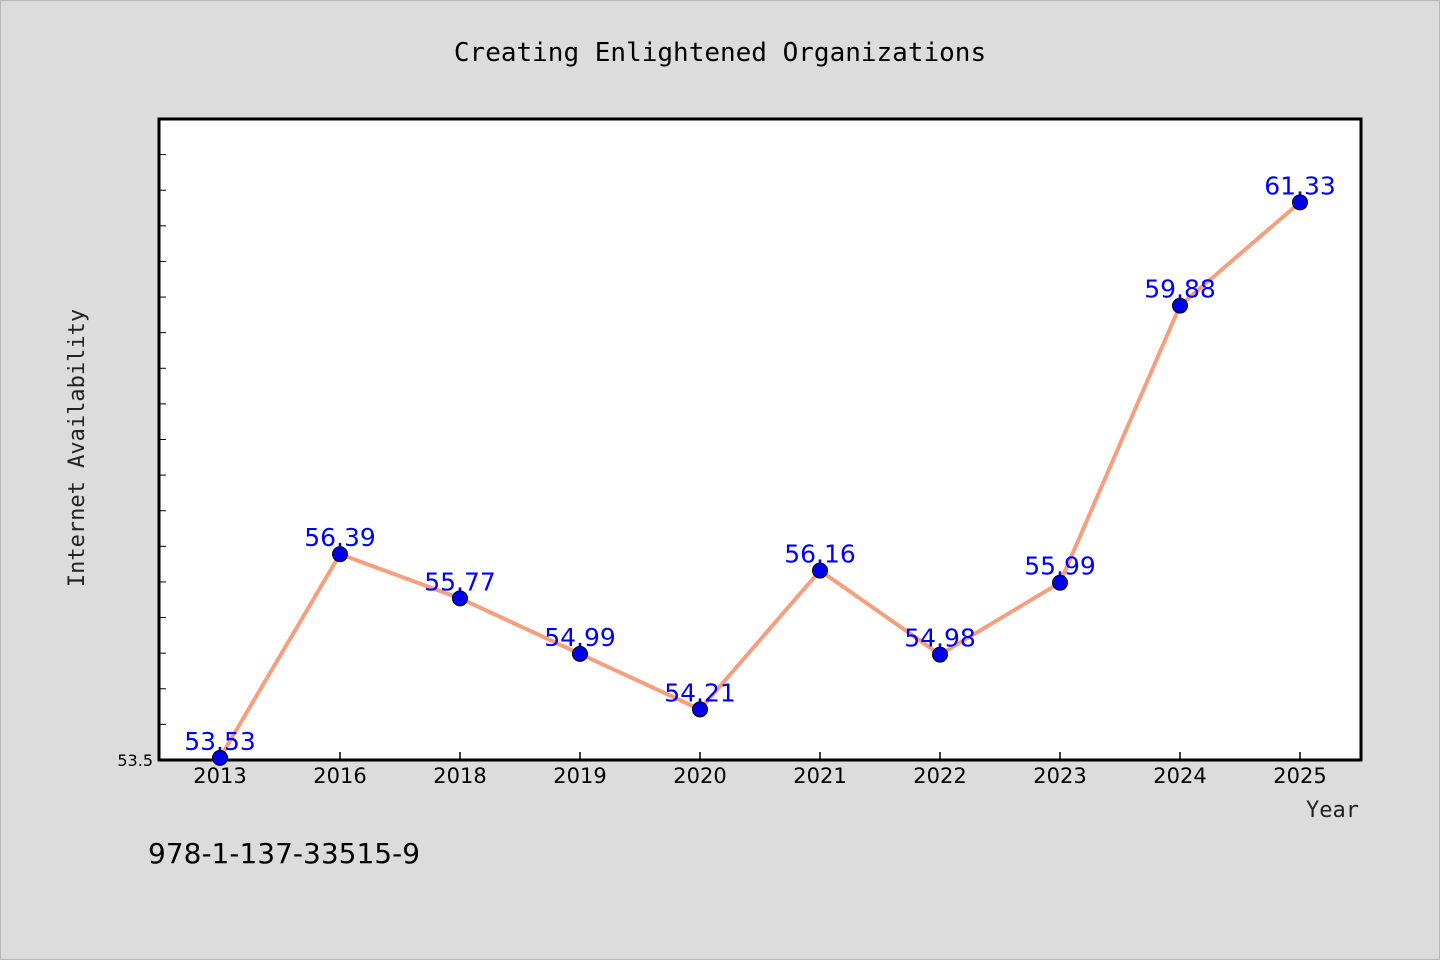  I want to click on data-label: 55.99, so click(1060, 566).